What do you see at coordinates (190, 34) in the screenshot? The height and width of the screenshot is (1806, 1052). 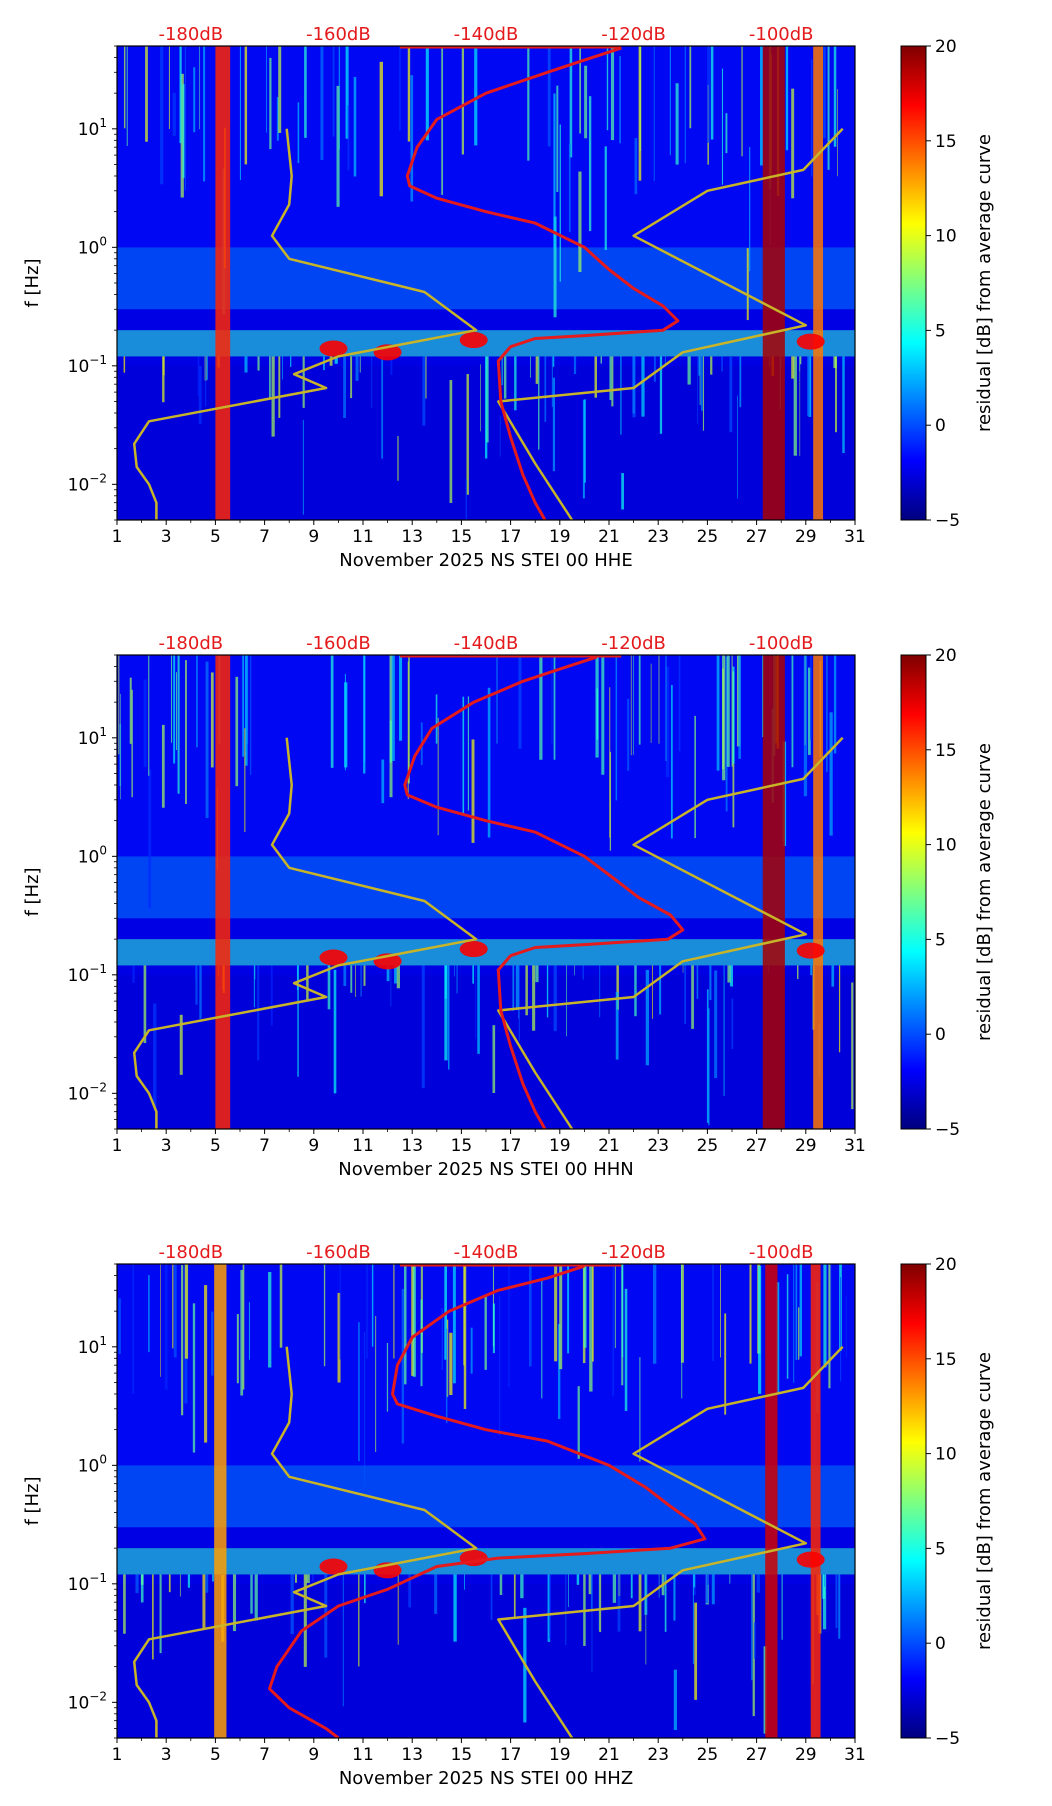 I see `db-scale-label: -180dB` at bounding box center [190, 34].